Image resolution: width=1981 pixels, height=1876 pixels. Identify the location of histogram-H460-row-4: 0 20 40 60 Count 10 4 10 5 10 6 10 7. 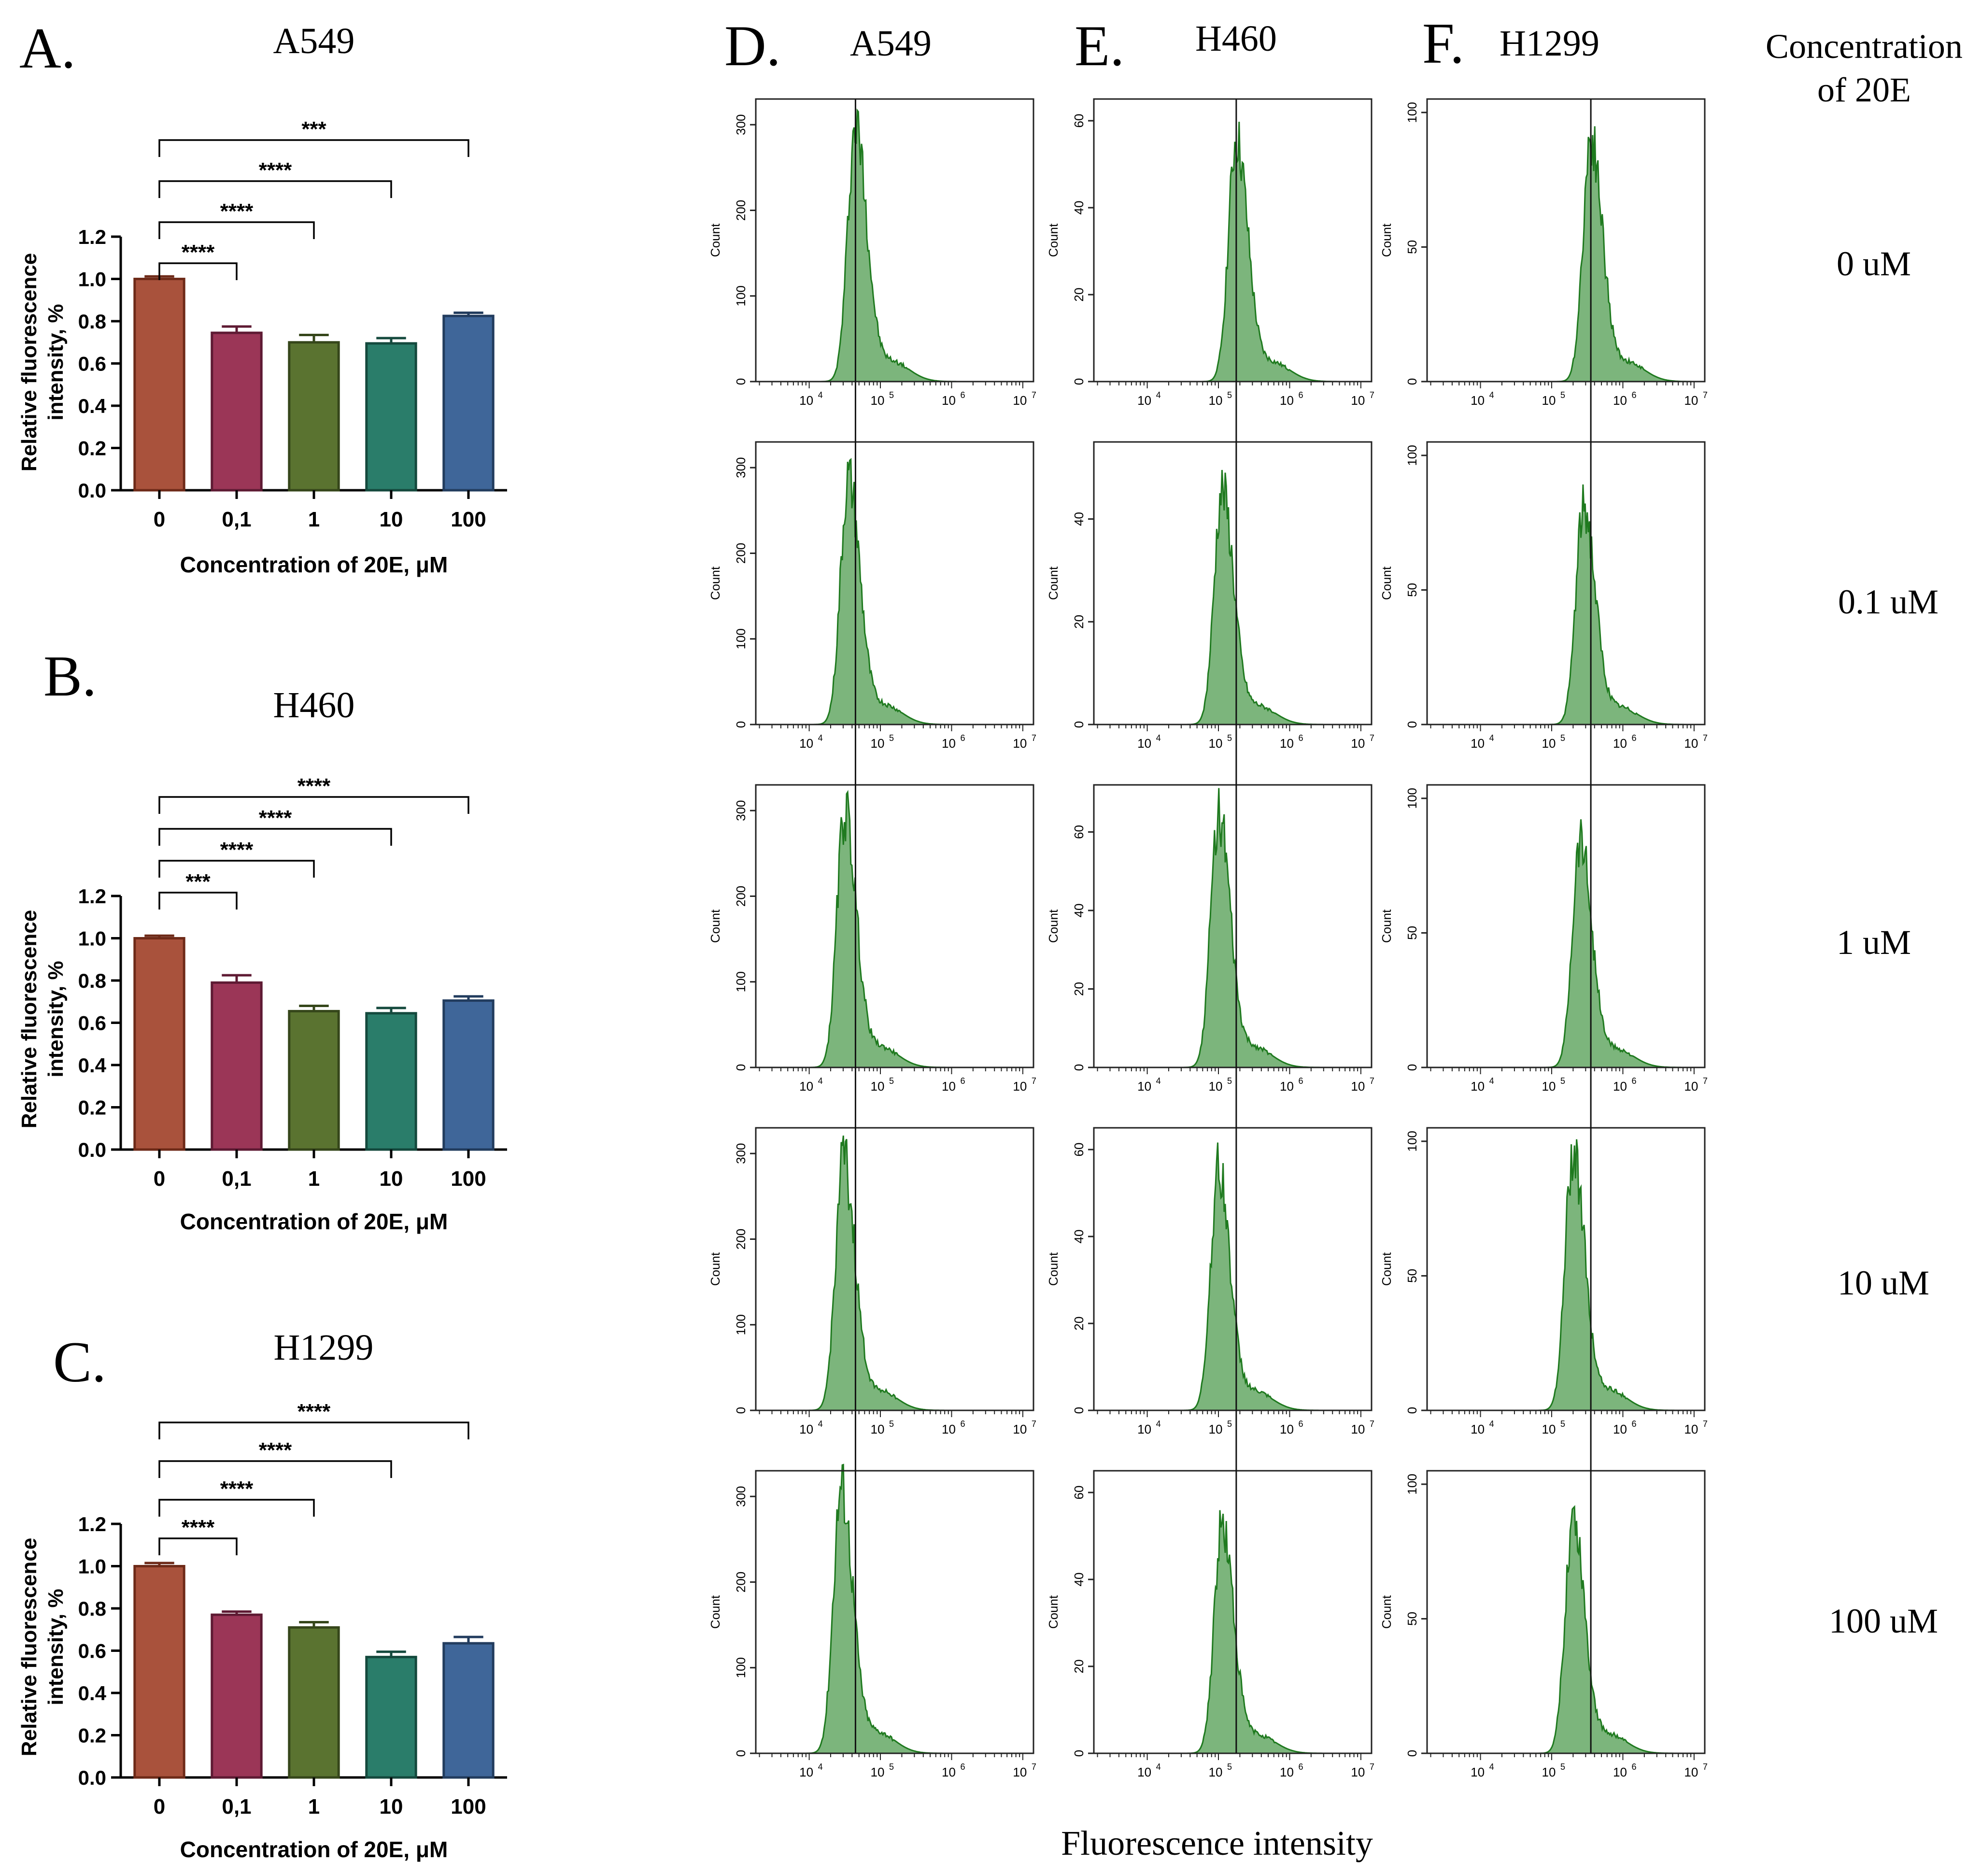
(1210, 1624).